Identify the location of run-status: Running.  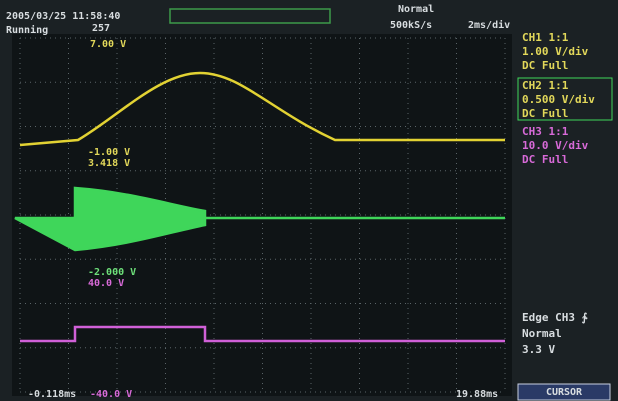
(27, 30).